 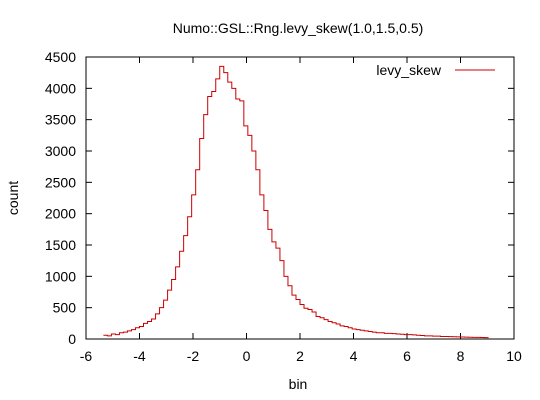 What do you see at coordinates (407, 356) in the screenshot?
I see `x-tick-label: 6` at bounding box center [407, 356].